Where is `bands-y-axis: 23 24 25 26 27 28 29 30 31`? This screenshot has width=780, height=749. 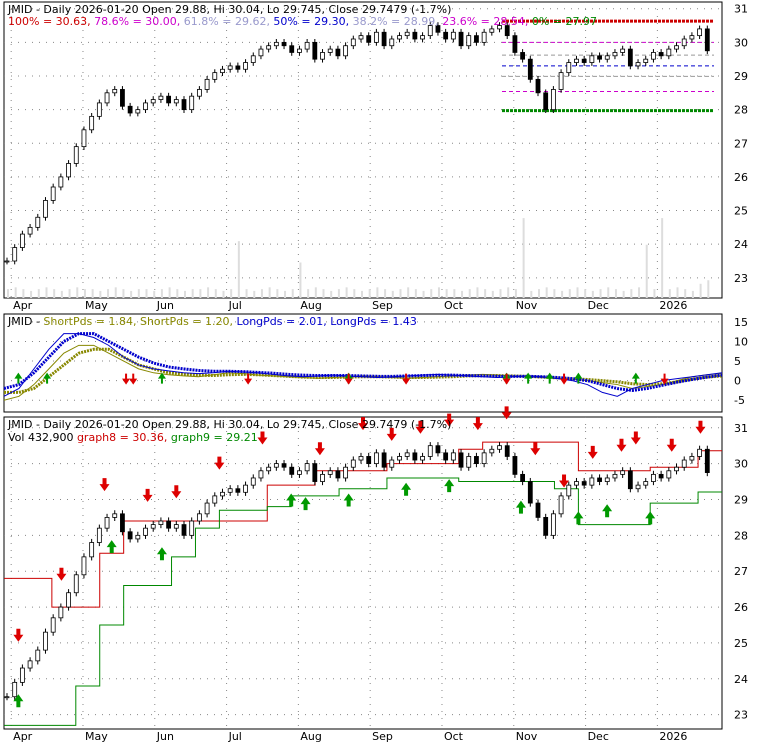 bands-y-axis: 23 24 25 26 27 28 29 30 31 is located at coordinates (741, 572).